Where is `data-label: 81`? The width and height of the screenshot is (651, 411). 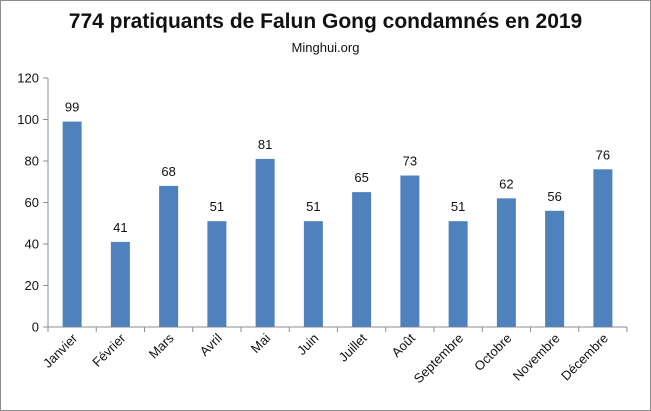
data-label: 81 is located at coordinates (265, 144).